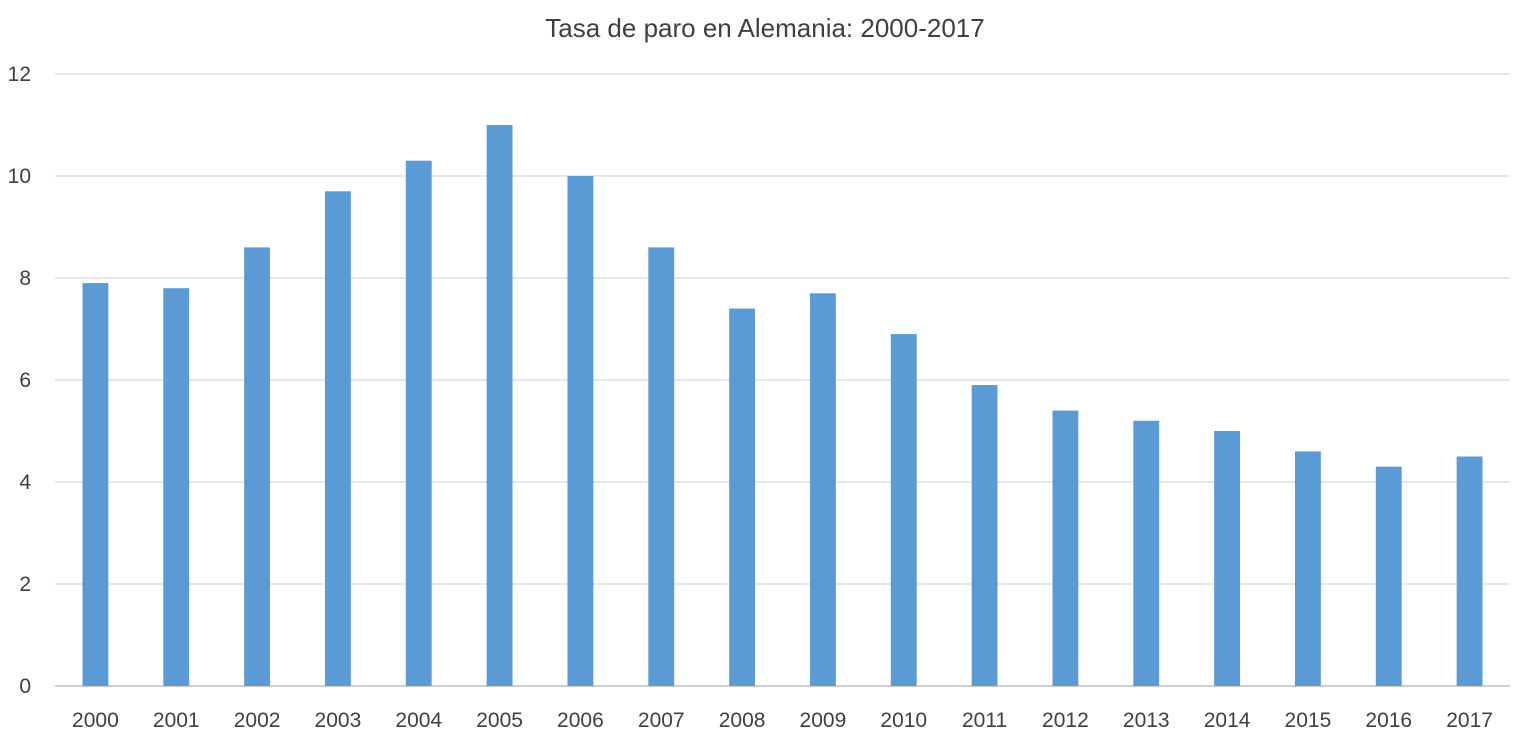 This screenshot has height=748, width=1530. Describe the element at coordinates (903, 510) in the screenshot. I see `bar-2010` at that location.